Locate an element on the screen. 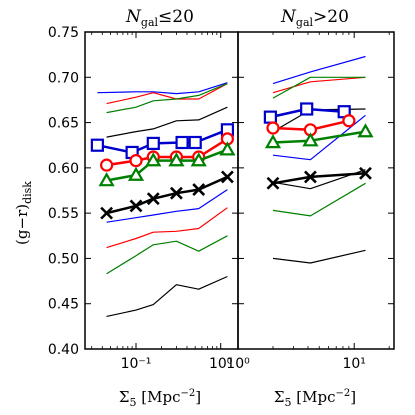  x-axis-label-right-unit: [Mpc is located at coordinates (314, 397).